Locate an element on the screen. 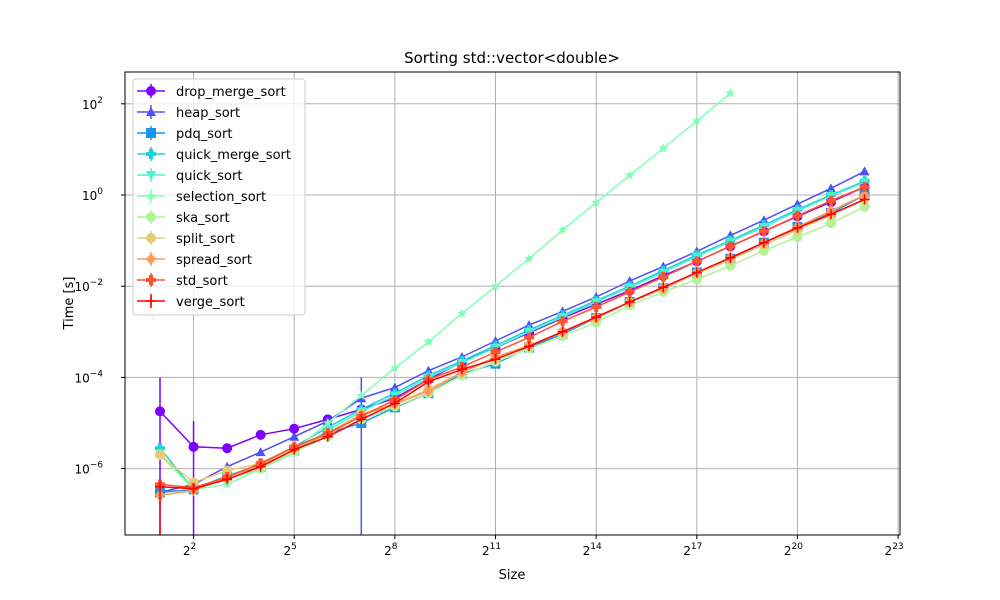 This screenshot has width=1000, height=600. x-axis-ticks: 22 25 28 211 214 217 220 223 is located at coordinates (543, 546).